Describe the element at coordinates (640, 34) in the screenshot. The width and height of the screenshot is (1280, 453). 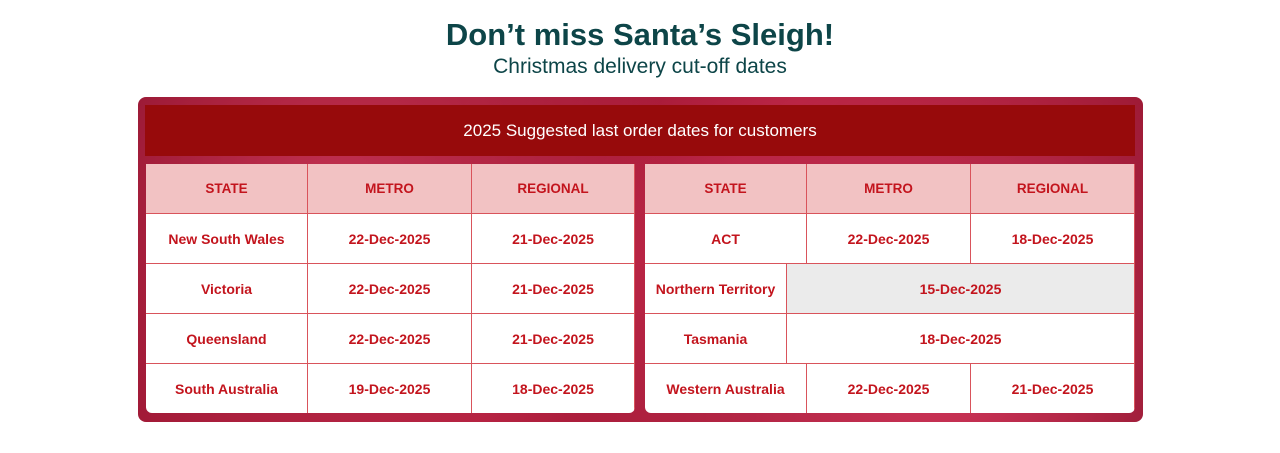
I see `page-title: Don’t miss Santa’s Sleigh!` at that location.